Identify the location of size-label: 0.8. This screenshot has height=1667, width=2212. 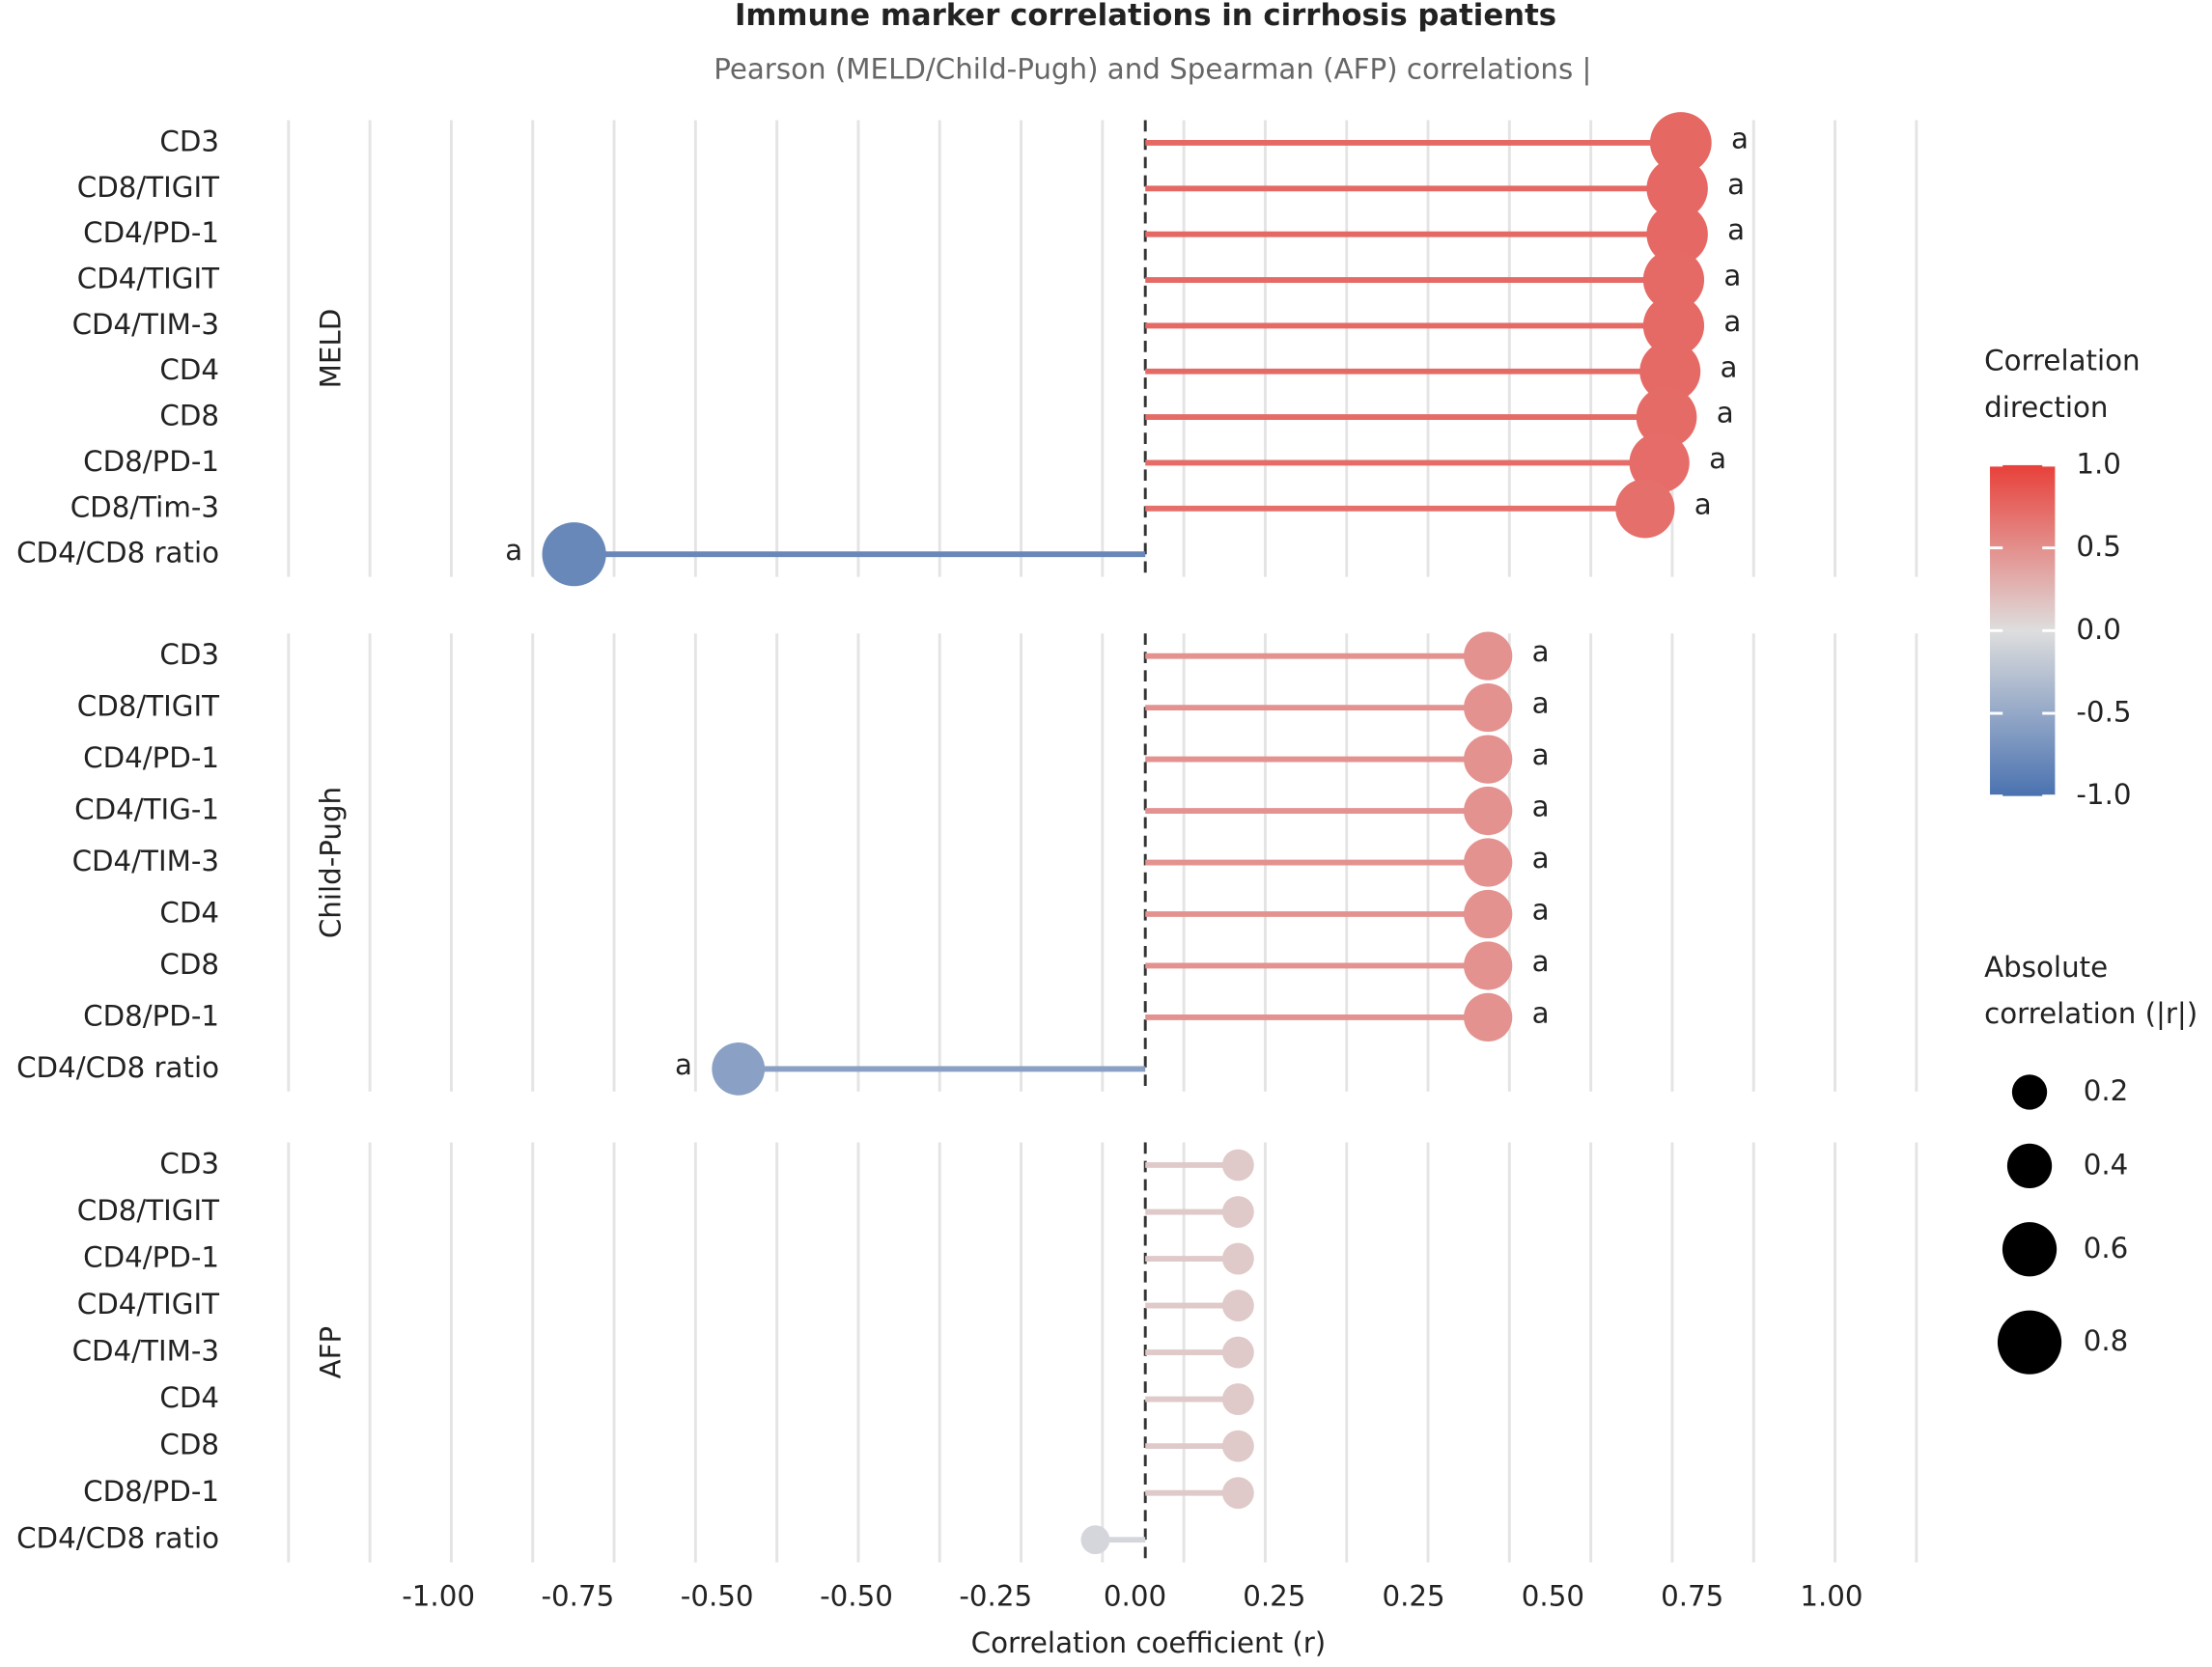
(2107, 1340).